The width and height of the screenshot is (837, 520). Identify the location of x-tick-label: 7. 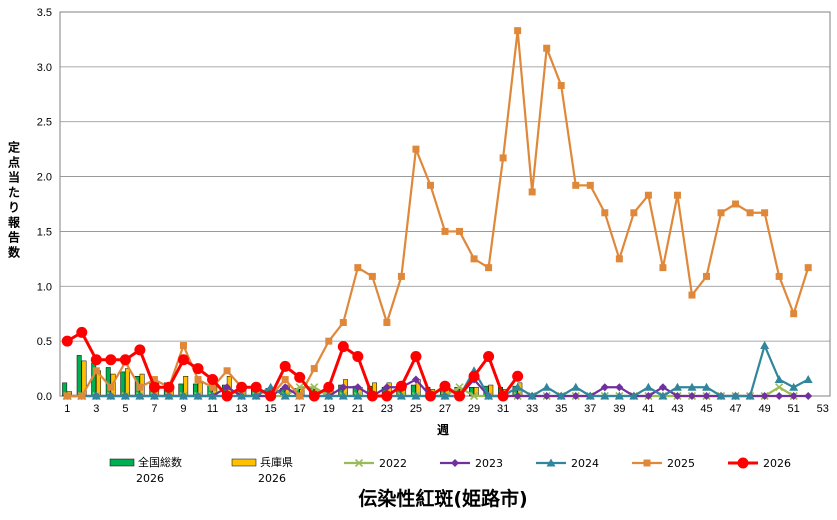
(154, 409).